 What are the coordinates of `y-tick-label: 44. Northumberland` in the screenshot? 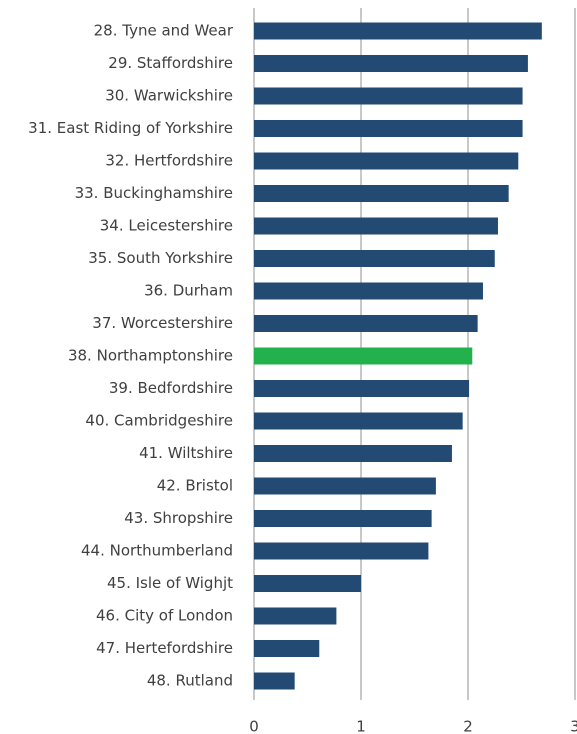 It's located at (157, 551).